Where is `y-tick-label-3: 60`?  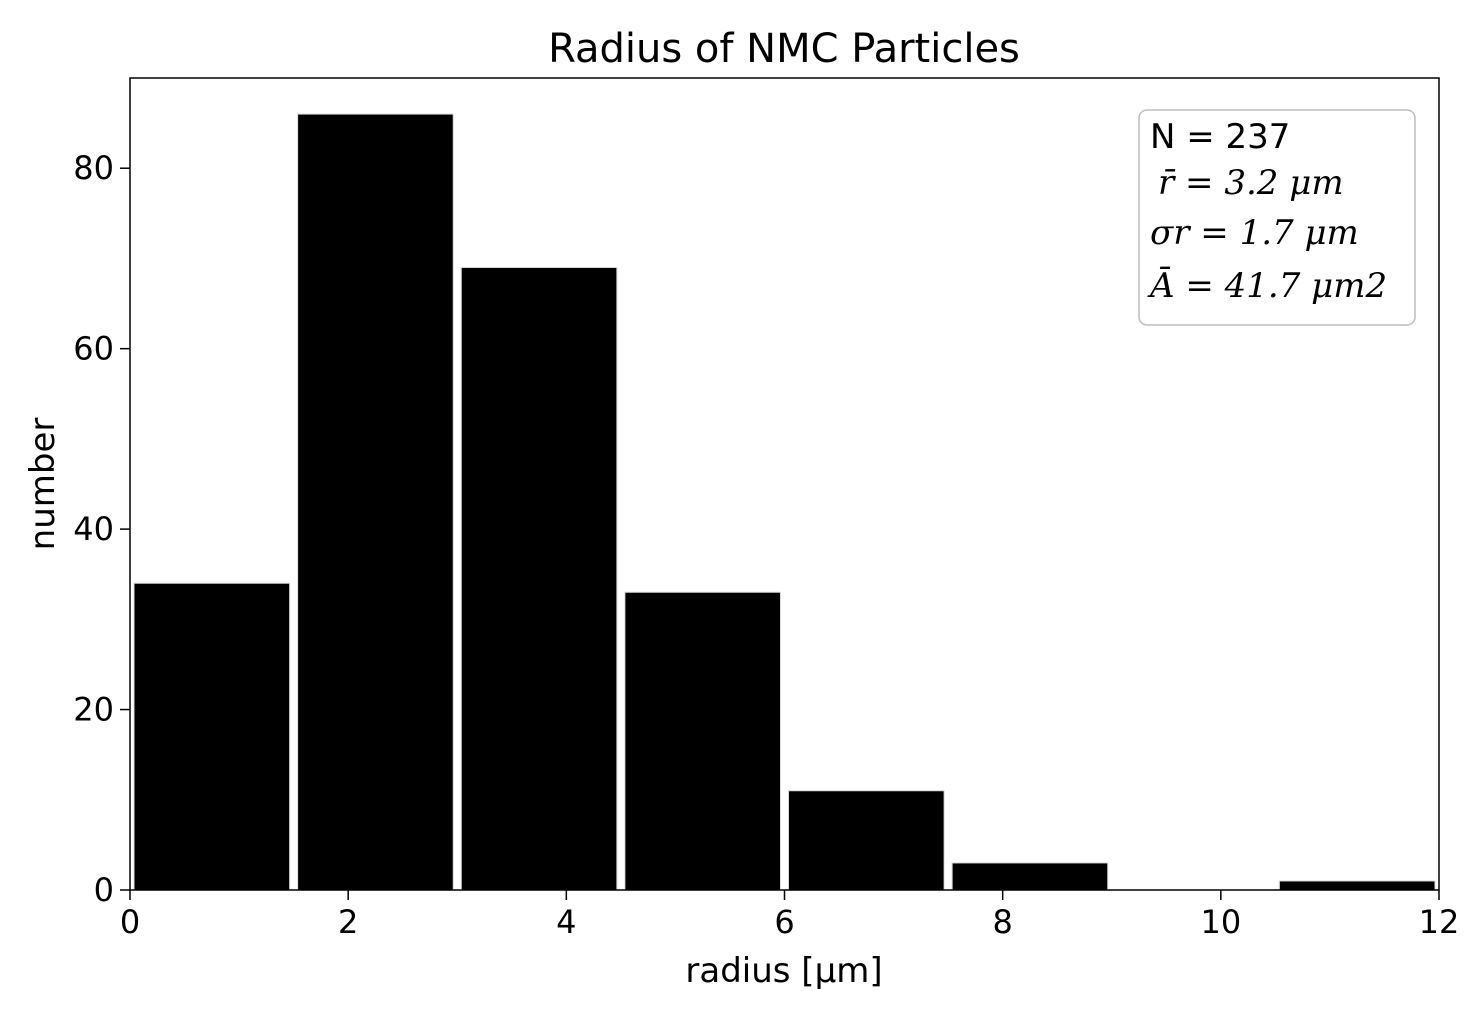
y-tick-label-3: 60 is located at coordinates (93, 349).